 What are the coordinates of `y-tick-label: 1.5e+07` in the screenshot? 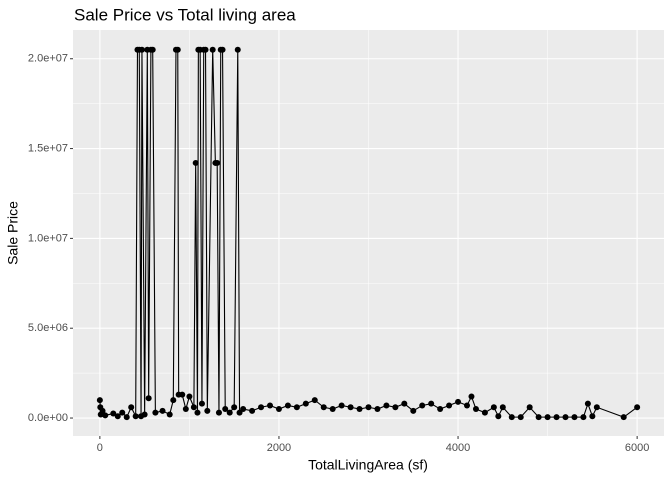 It's located at (48, 148).